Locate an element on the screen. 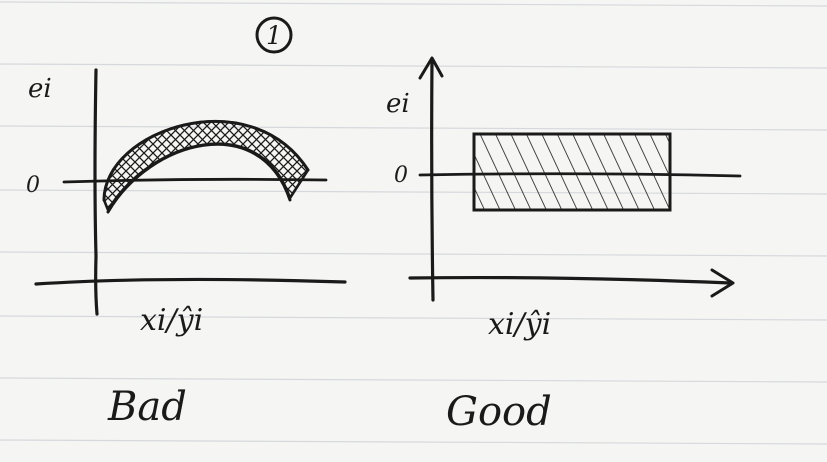  y-axis-label-good: ei is located at coordinates (398, 104).